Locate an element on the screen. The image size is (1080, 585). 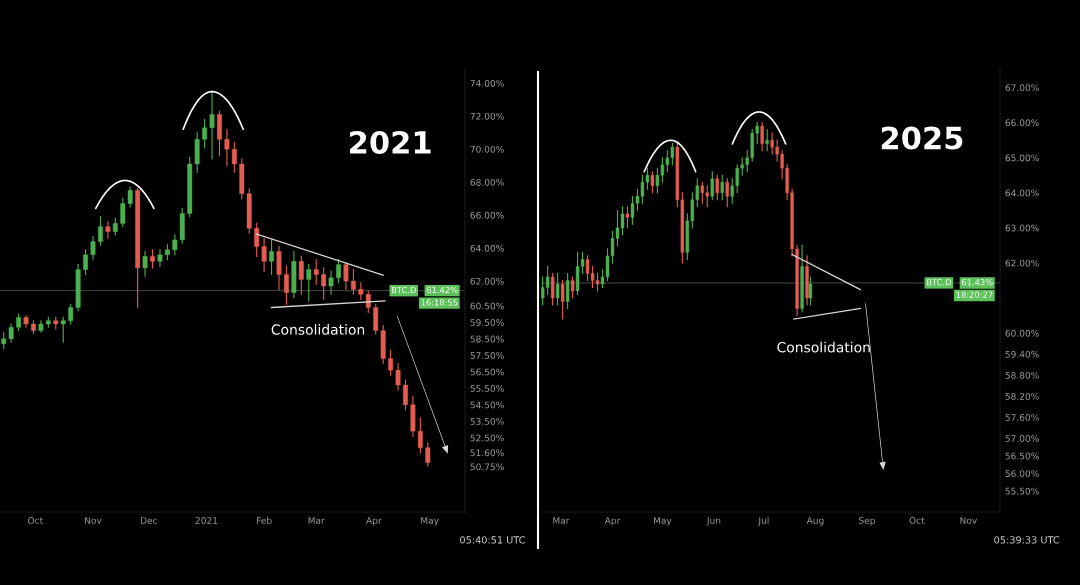
y-tick-label: 52.50% is located at coordinates (487, 438).